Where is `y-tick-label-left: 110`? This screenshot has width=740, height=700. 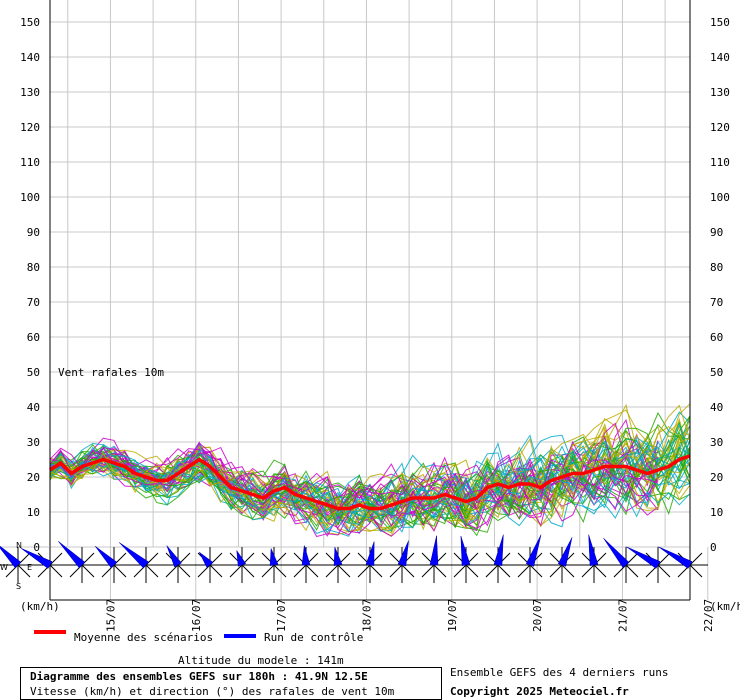 y-tick-label-left: 110 is located at coordinates (30, 162).